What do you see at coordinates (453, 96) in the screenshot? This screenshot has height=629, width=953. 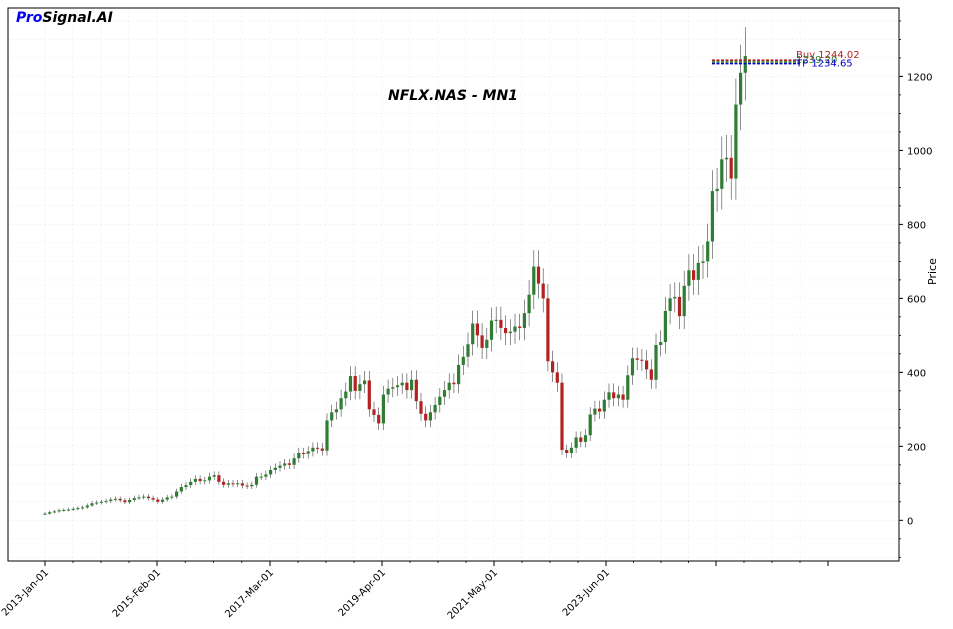 I see `chart-title: NFLX.NAS - MN1` at bounding box center [453, 96].